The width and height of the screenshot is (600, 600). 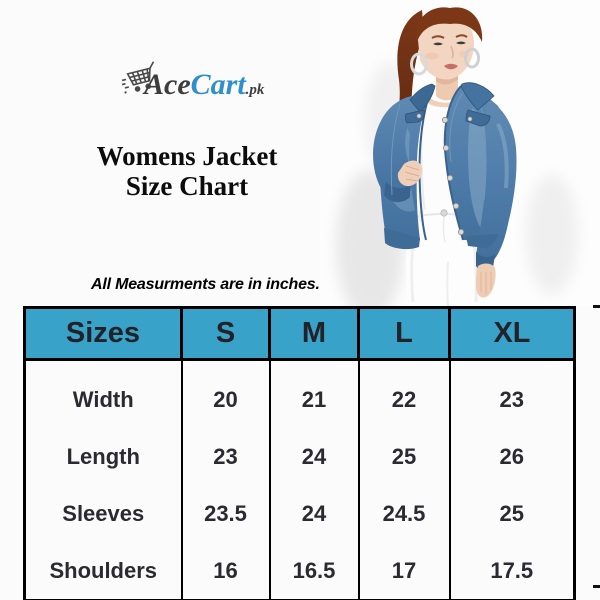 What do you see at coordinates (218, 84) in the screenshot?
I see `logo-text-cart: Cart` at bounding box center [218, 84].